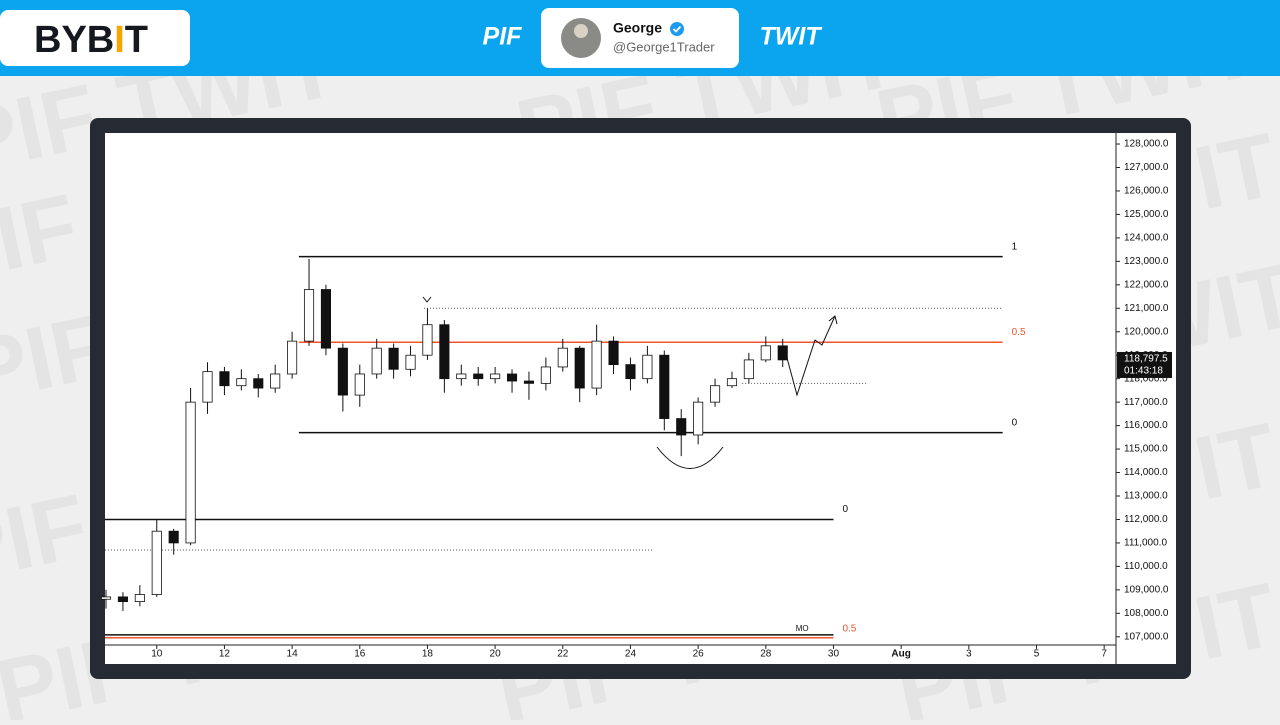 The image size is (1280, 725). I want to click on logo: BYBIT, so click(91, 40).